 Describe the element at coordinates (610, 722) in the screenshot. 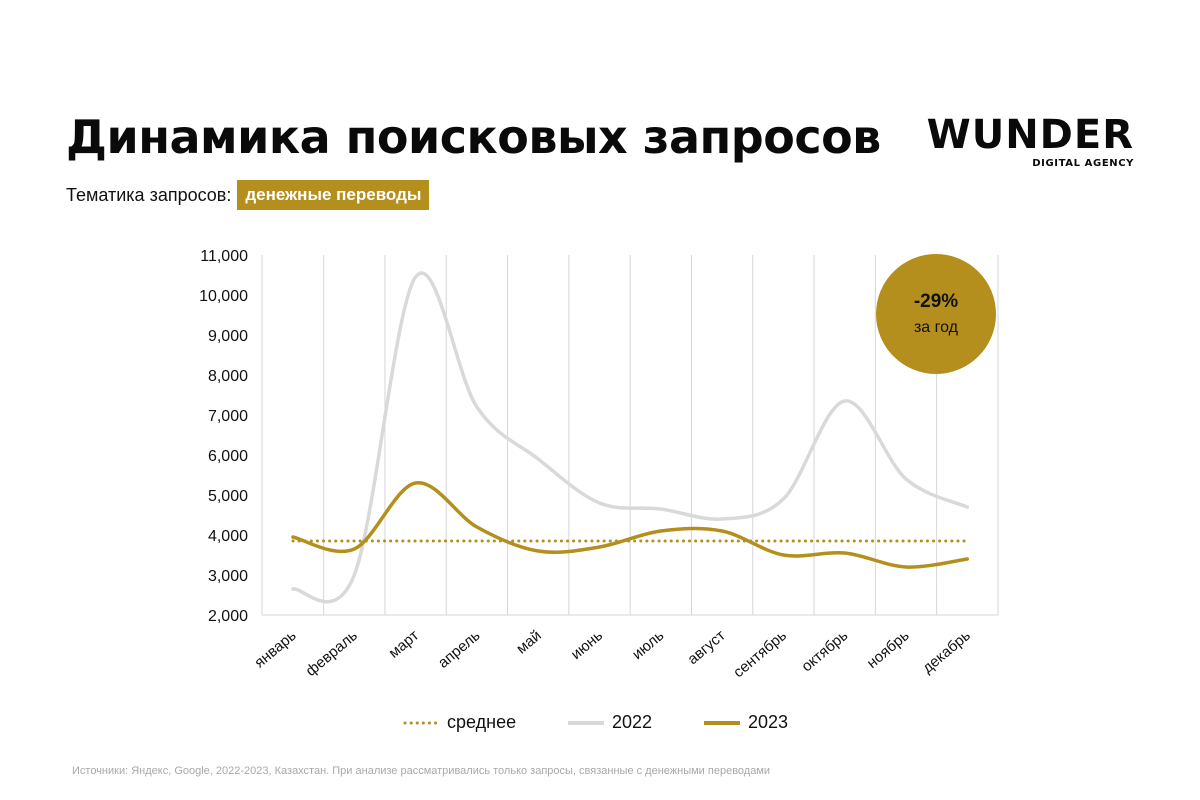

I see `legend-item-2022: 2022` at that location.